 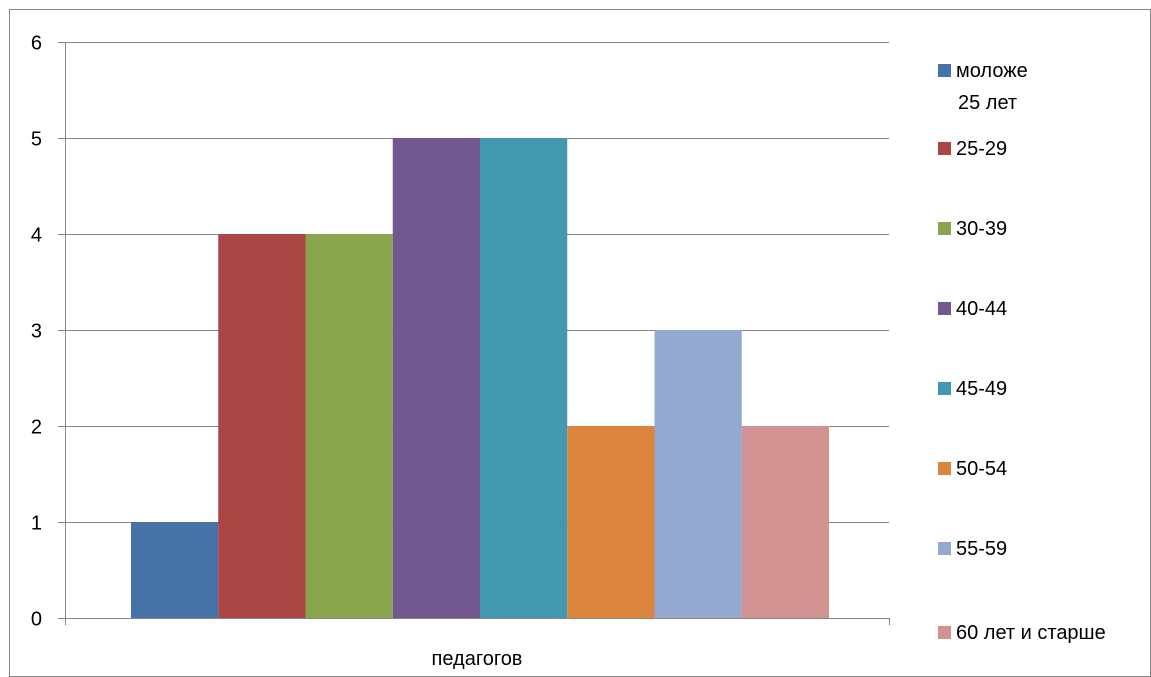 What do you see at coordinates (981, 229) in the screenshot?
I see `legend-label: 30-39` at bounding box center [981, 229].